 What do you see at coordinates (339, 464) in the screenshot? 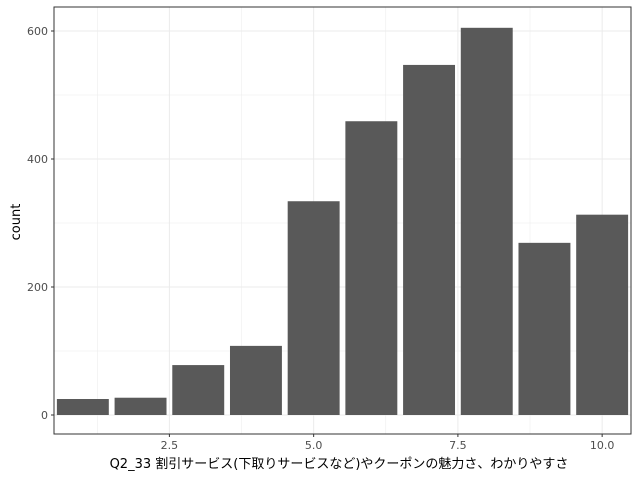
I see `x-axis-title: Q2_33 割引サービス(下取りサービスなど)やクーポンの魅力さ、わかりやすさ` at bounding box center [339, 464].